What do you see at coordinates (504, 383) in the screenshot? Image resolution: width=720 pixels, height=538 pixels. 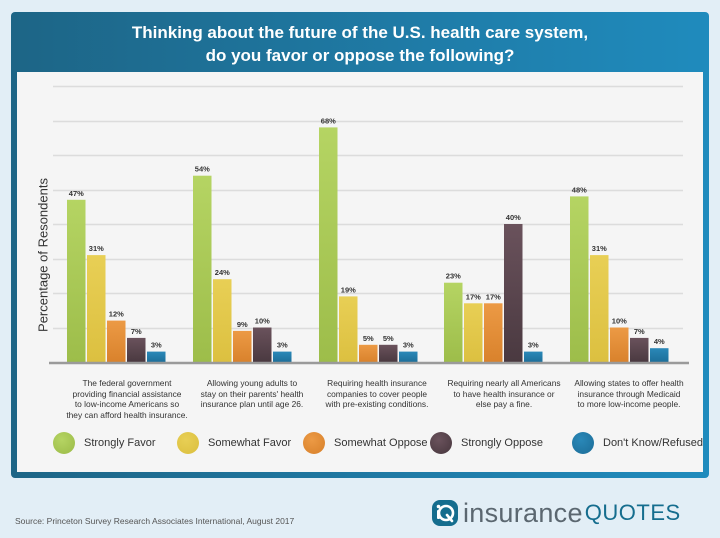 I see `category-label-line: Requiring nearly all Americans` at bounding box center [504, 383].